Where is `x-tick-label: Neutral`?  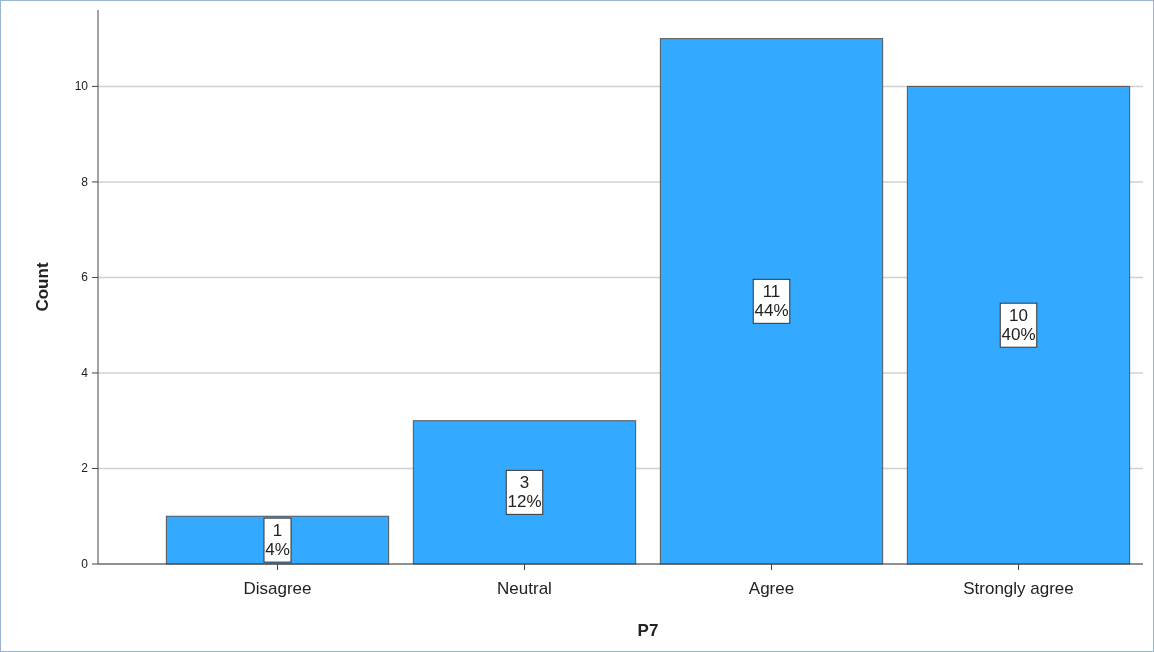
x-tick-label: Neutral is located at coordinates (524, 588).